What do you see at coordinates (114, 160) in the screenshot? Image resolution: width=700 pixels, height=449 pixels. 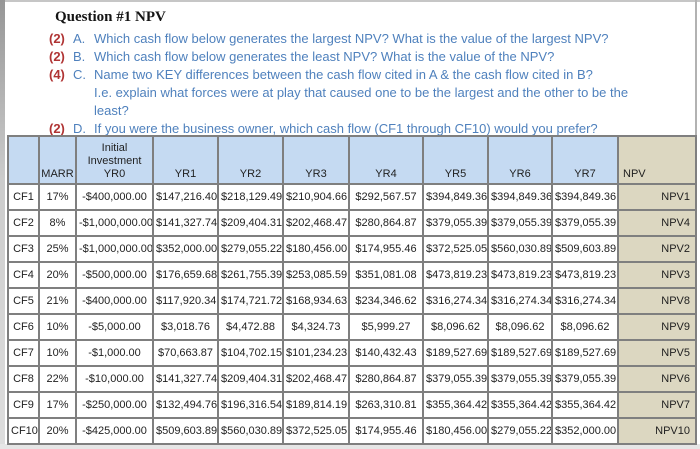 I see `header-initial-investment-yr0: Initial Investment YR0` at bounding box center [114, 160].